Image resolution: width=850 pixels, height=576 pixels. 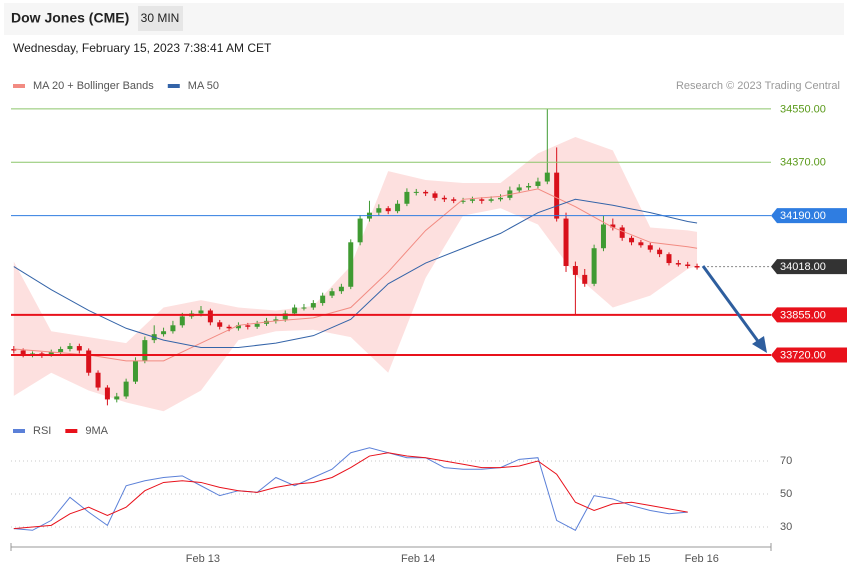 What do you see at coordinates (70, 18) in the screenshot?
I see `instrument-title: Dow Jones (CME)` at bounding box center [70, 18].